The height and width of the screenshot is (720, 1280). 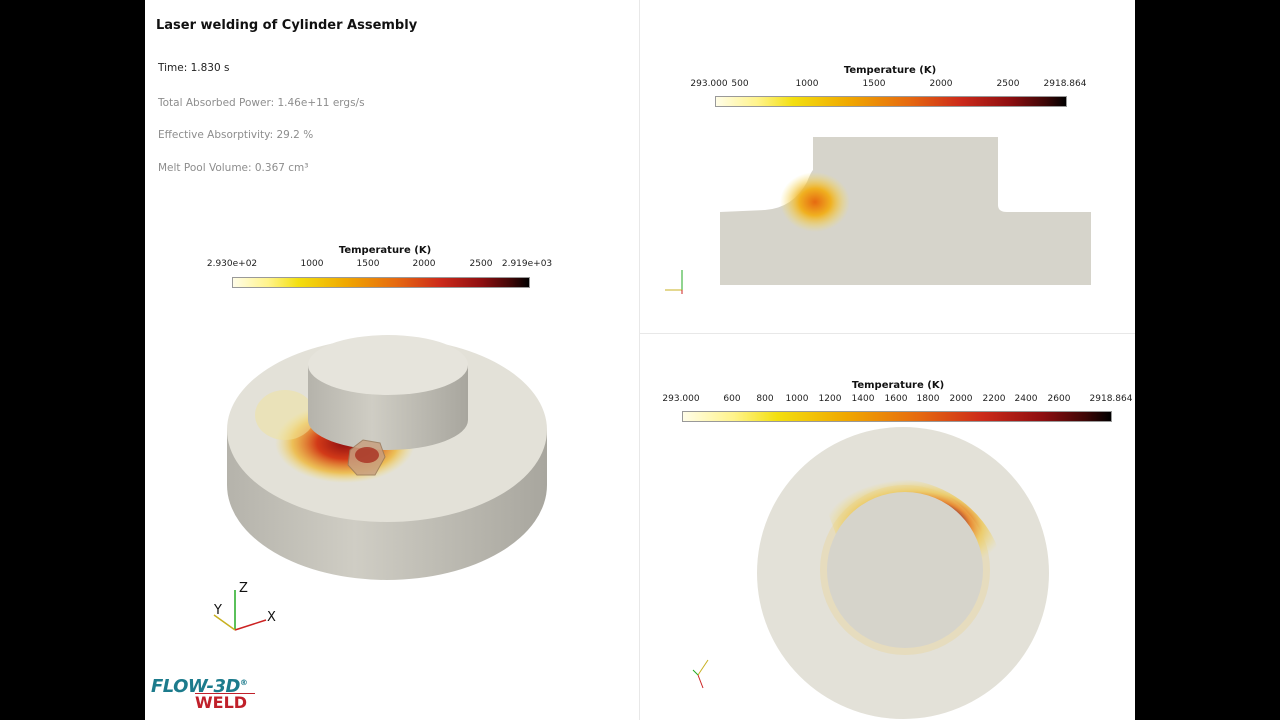 What do you see at coordinates (387, 457) in the screenshot?
I see `isometric-view` at bounding box center [387, 457].